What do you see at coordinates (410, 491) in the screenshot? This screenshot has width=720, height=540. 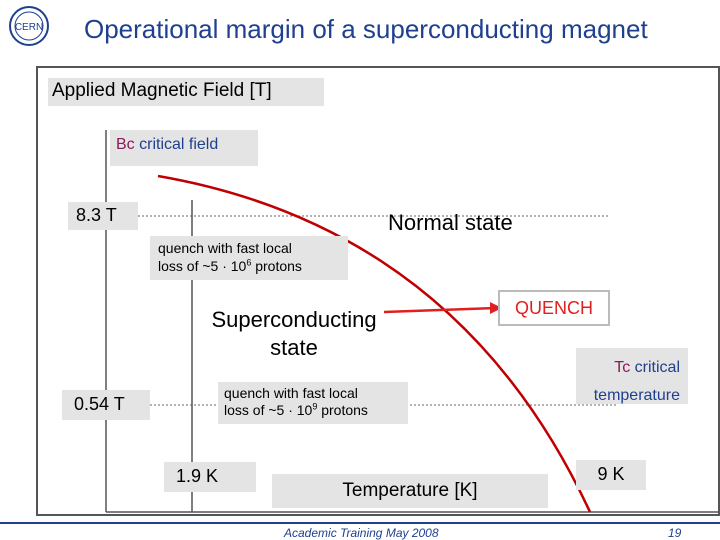 I see `x-axis-label: Temperature [K]` at bounding box center [410, 491].